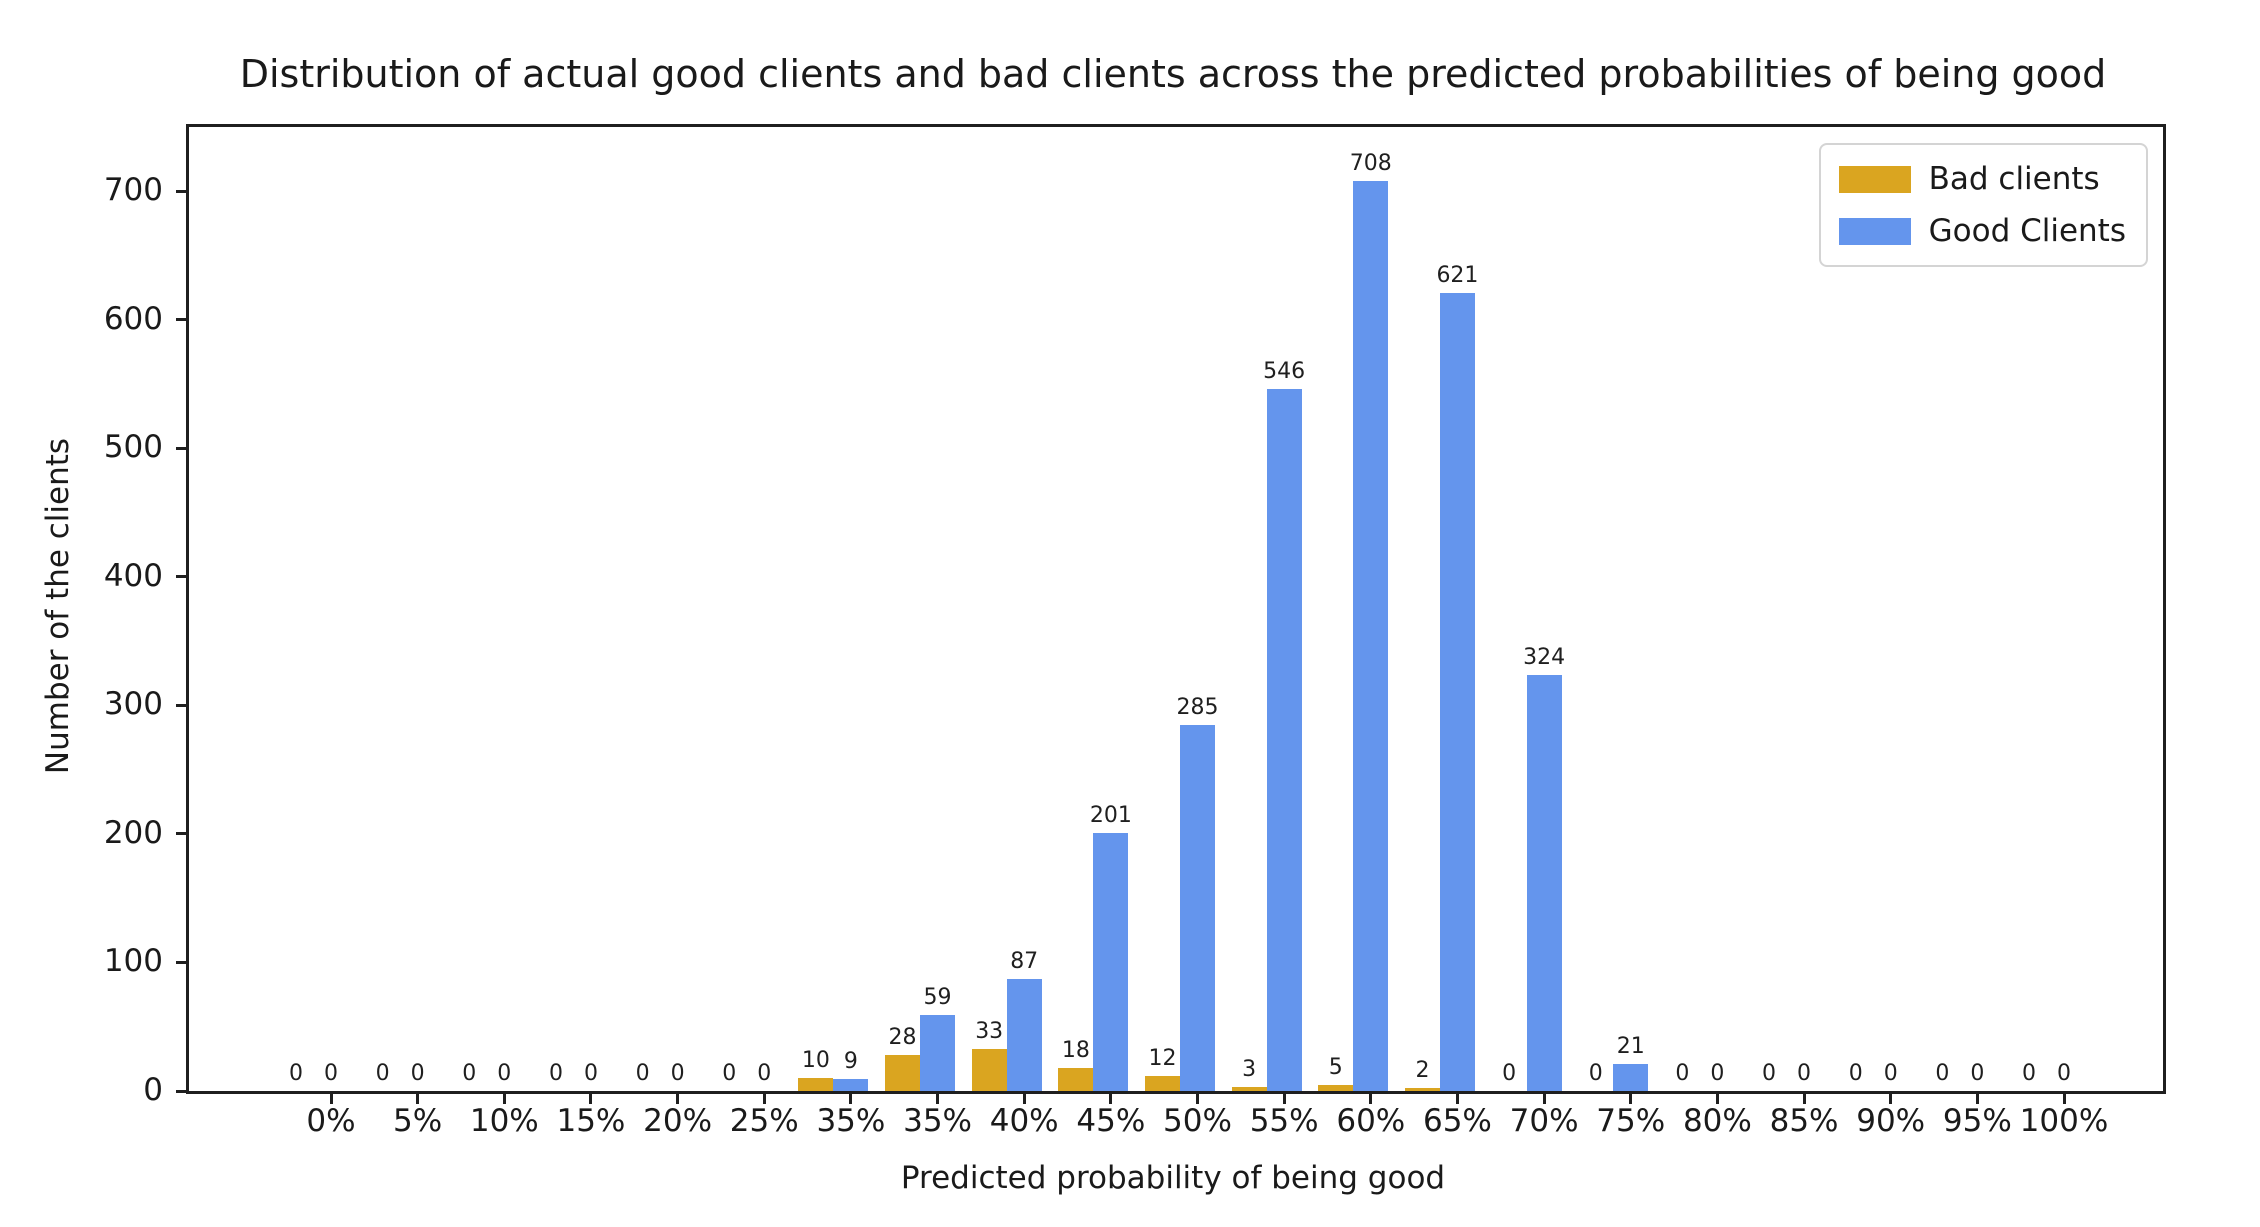 The height and width of the screenshot is (1227, 2260). What do you see at coordinates (1544, 657) in the screenshot?
I see `bar-value-label: 324` at bounding box center [1544, 657].